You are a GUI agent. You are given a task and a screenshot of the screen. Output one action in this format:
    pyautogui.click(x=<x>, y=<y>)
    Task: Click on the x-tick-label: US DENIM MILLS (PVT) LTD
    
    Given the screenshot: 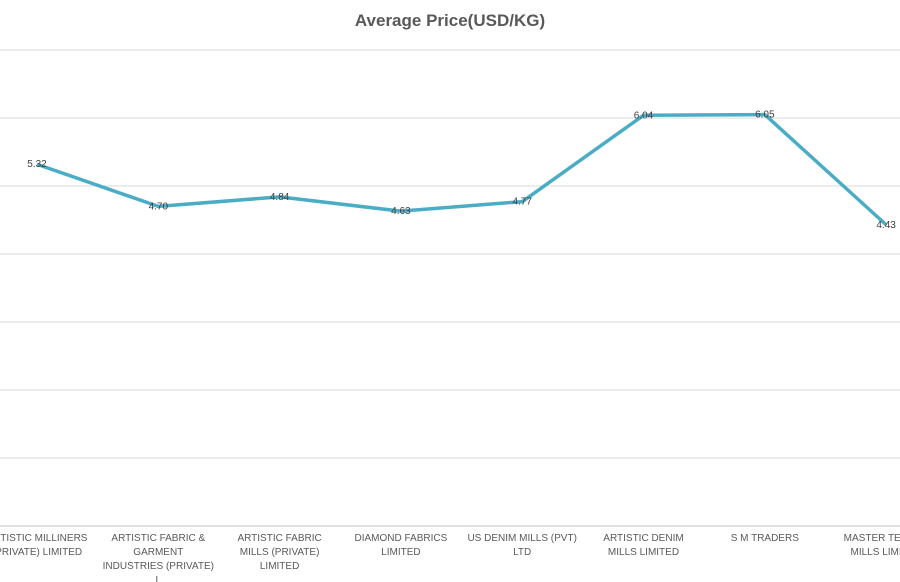 What is the action you would take?
    pyautogui.click(x=522, y=545)
    